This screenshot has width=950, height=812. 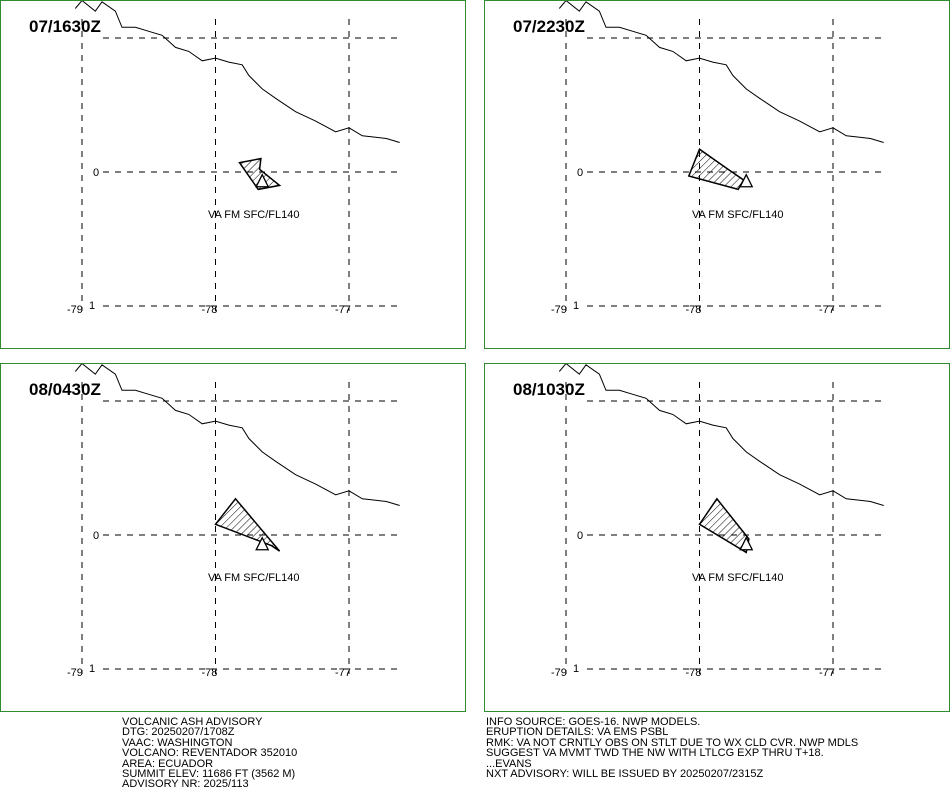 I want to click on map-panel-2: 0 -79 -78 -77 1, so click(x=717, y=158).